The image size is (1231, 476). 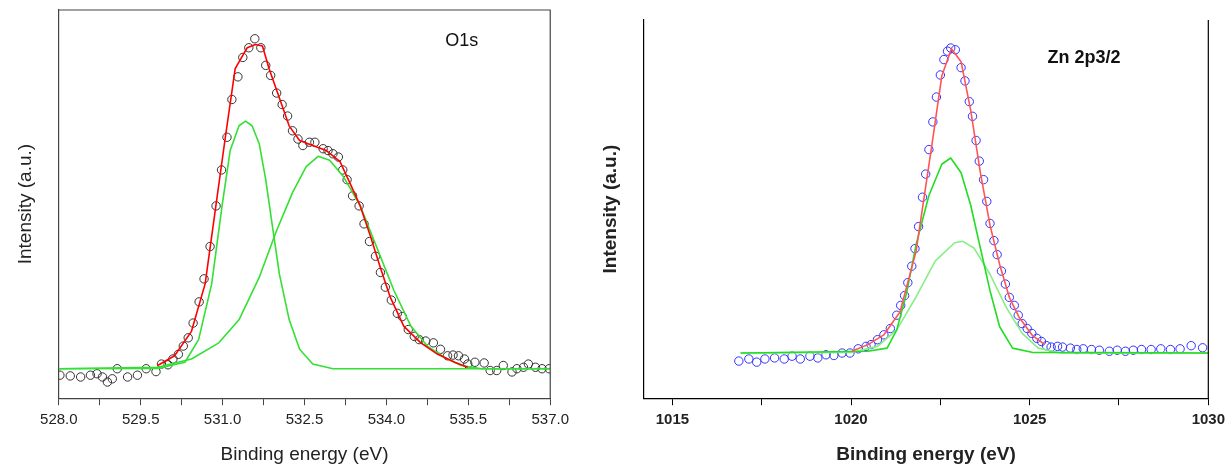 What do you see at coordinates (222, 419) in the screenshot?
I see `x-tick-label: 531.0` at bounding box center [222, 419].